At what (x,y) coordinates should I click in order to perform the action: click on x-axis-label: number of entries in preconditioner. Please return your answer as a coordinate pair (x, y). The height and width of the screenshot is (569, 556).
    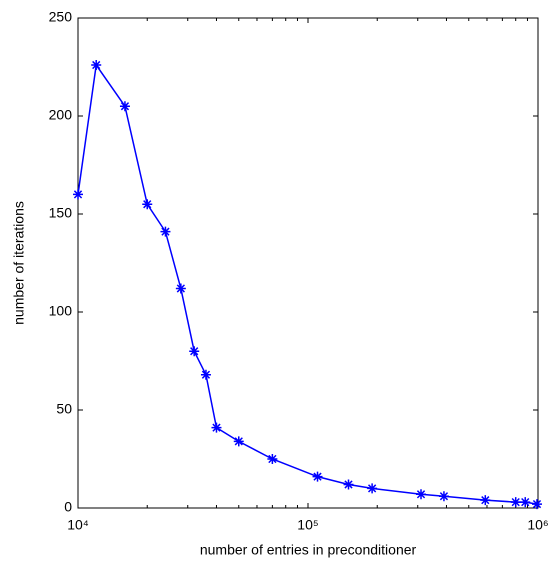
    Looking at the image, I should click on (308, 550).